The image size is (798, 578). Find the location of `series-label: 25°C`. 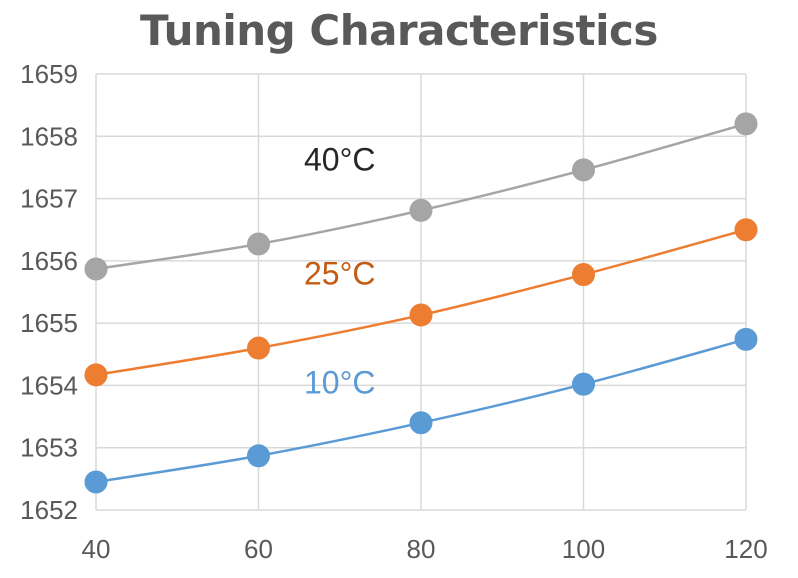

series-label: 25°C is located at coordinates (340, 274).